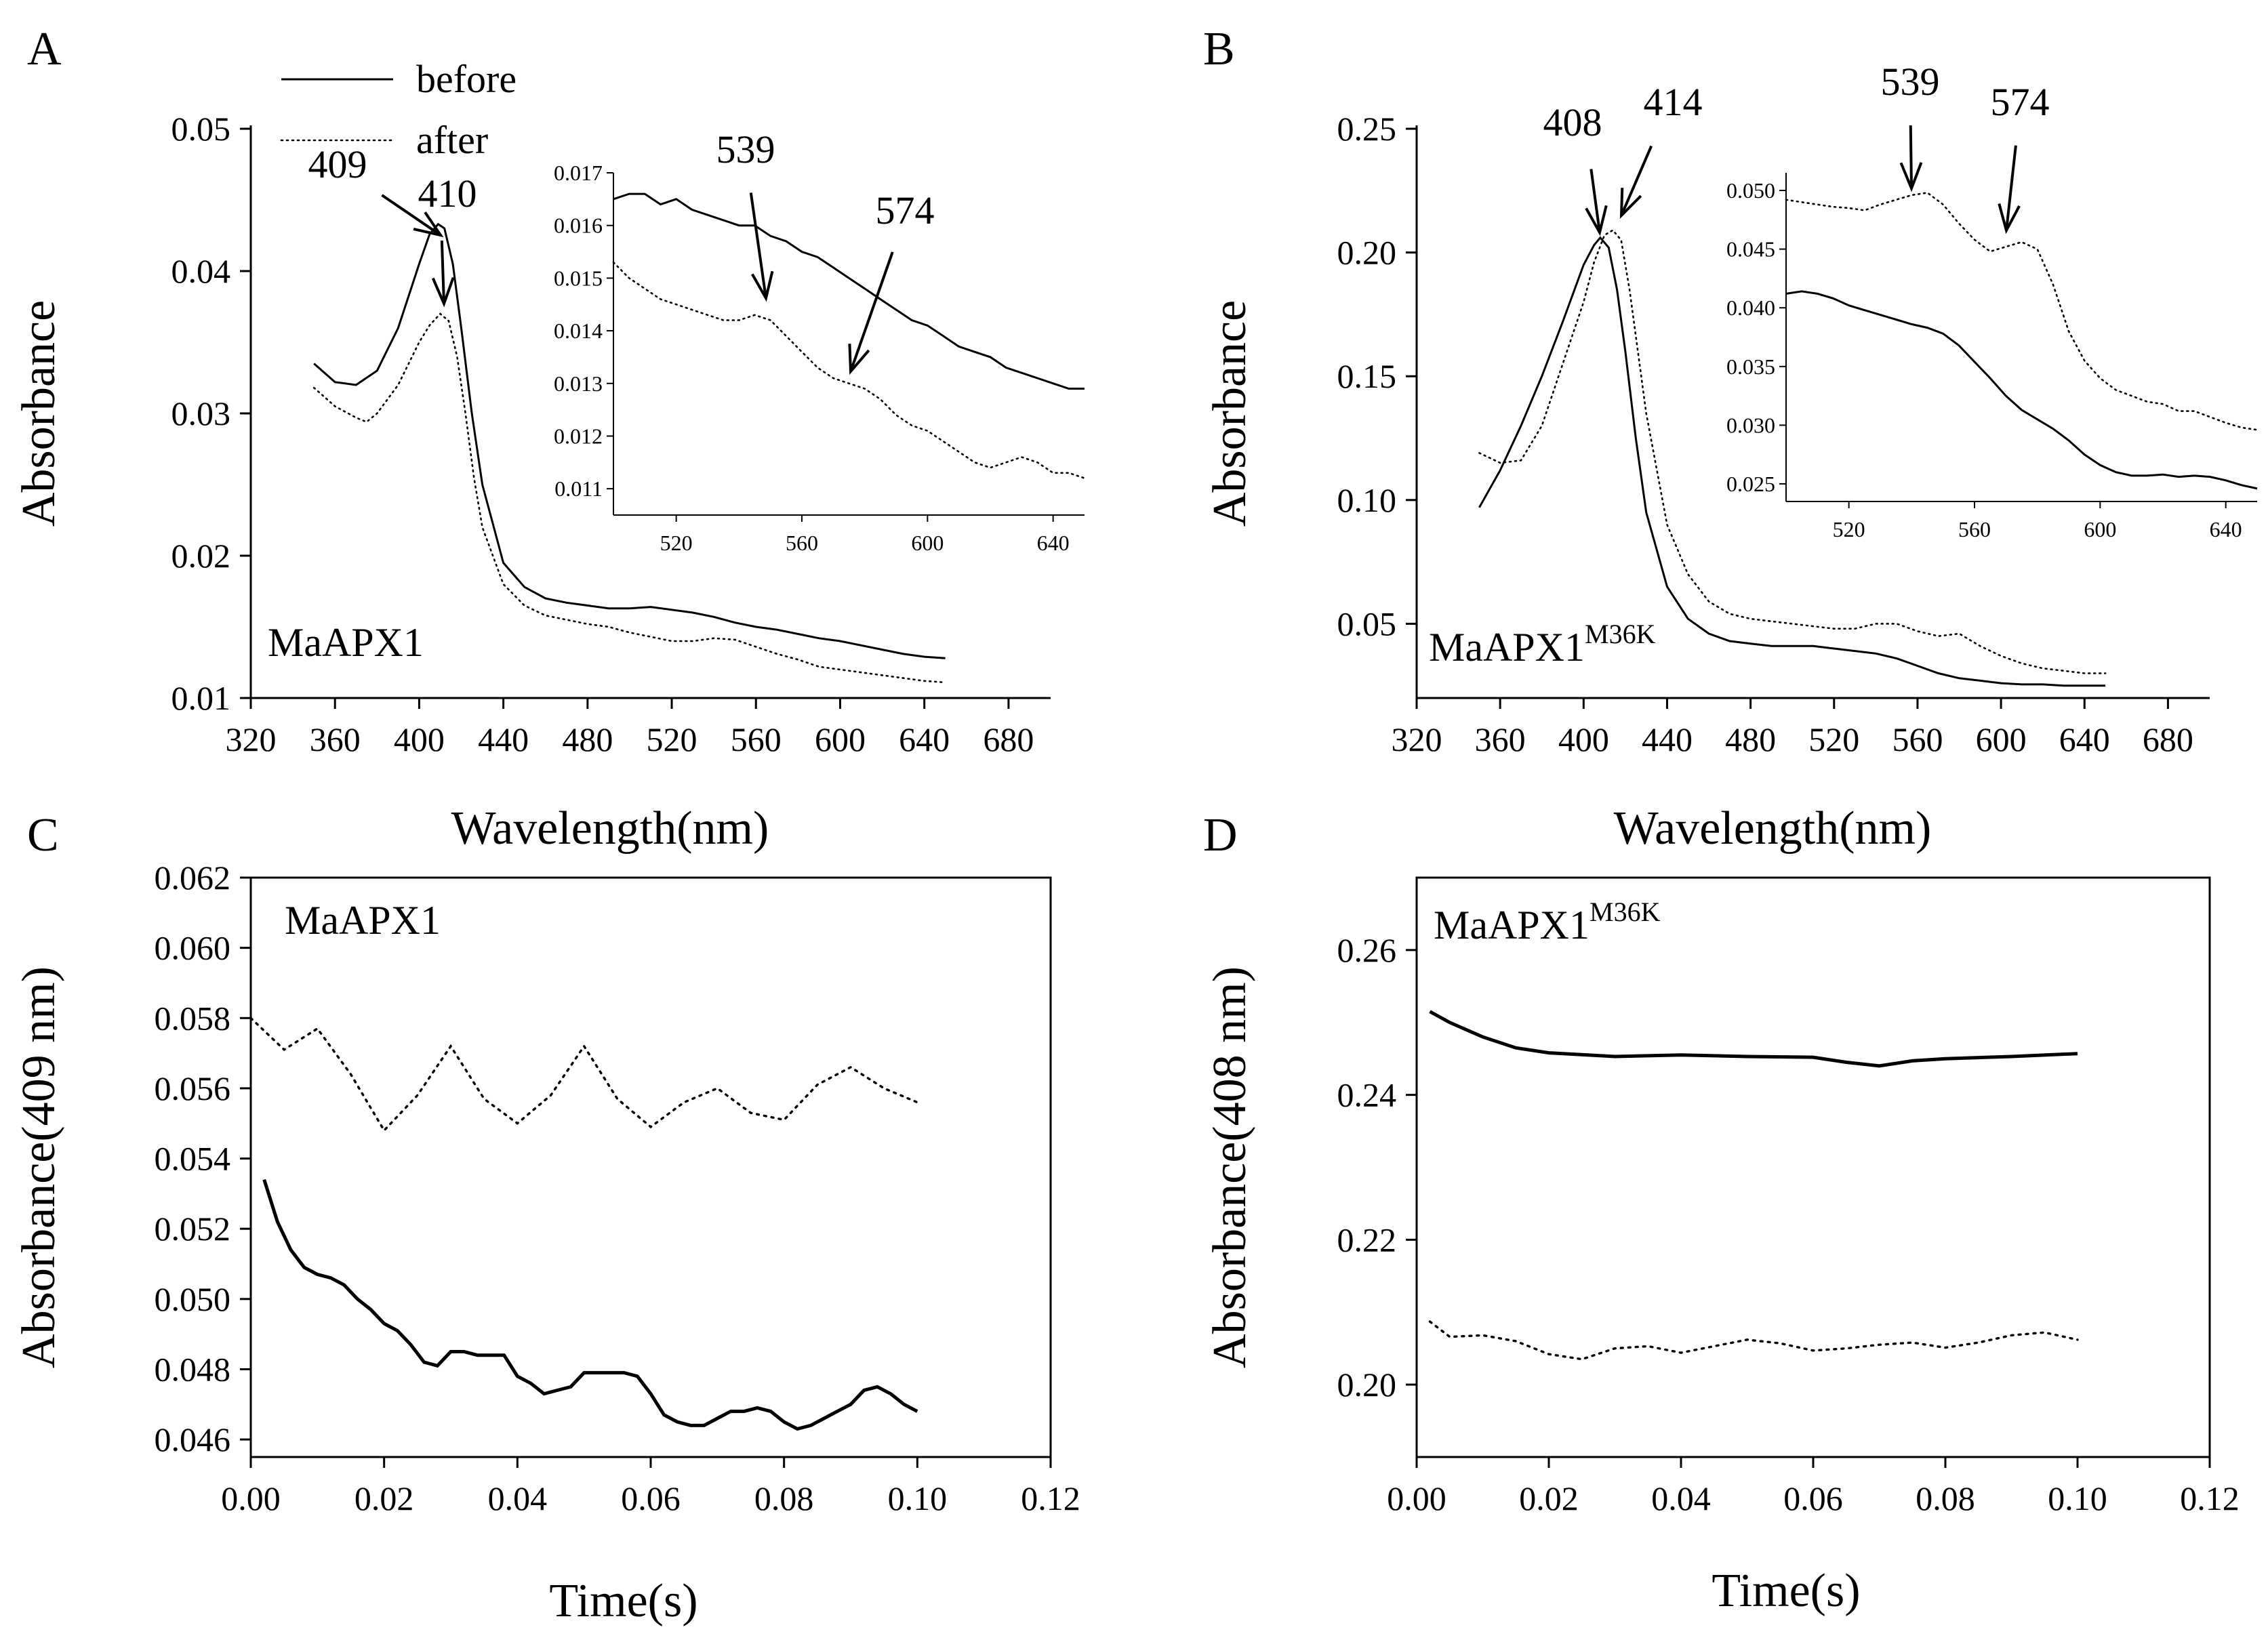 This screenshot has width=2268, height=1640. I want to click on y-tick-label: 0.26, so click(1367, 950).